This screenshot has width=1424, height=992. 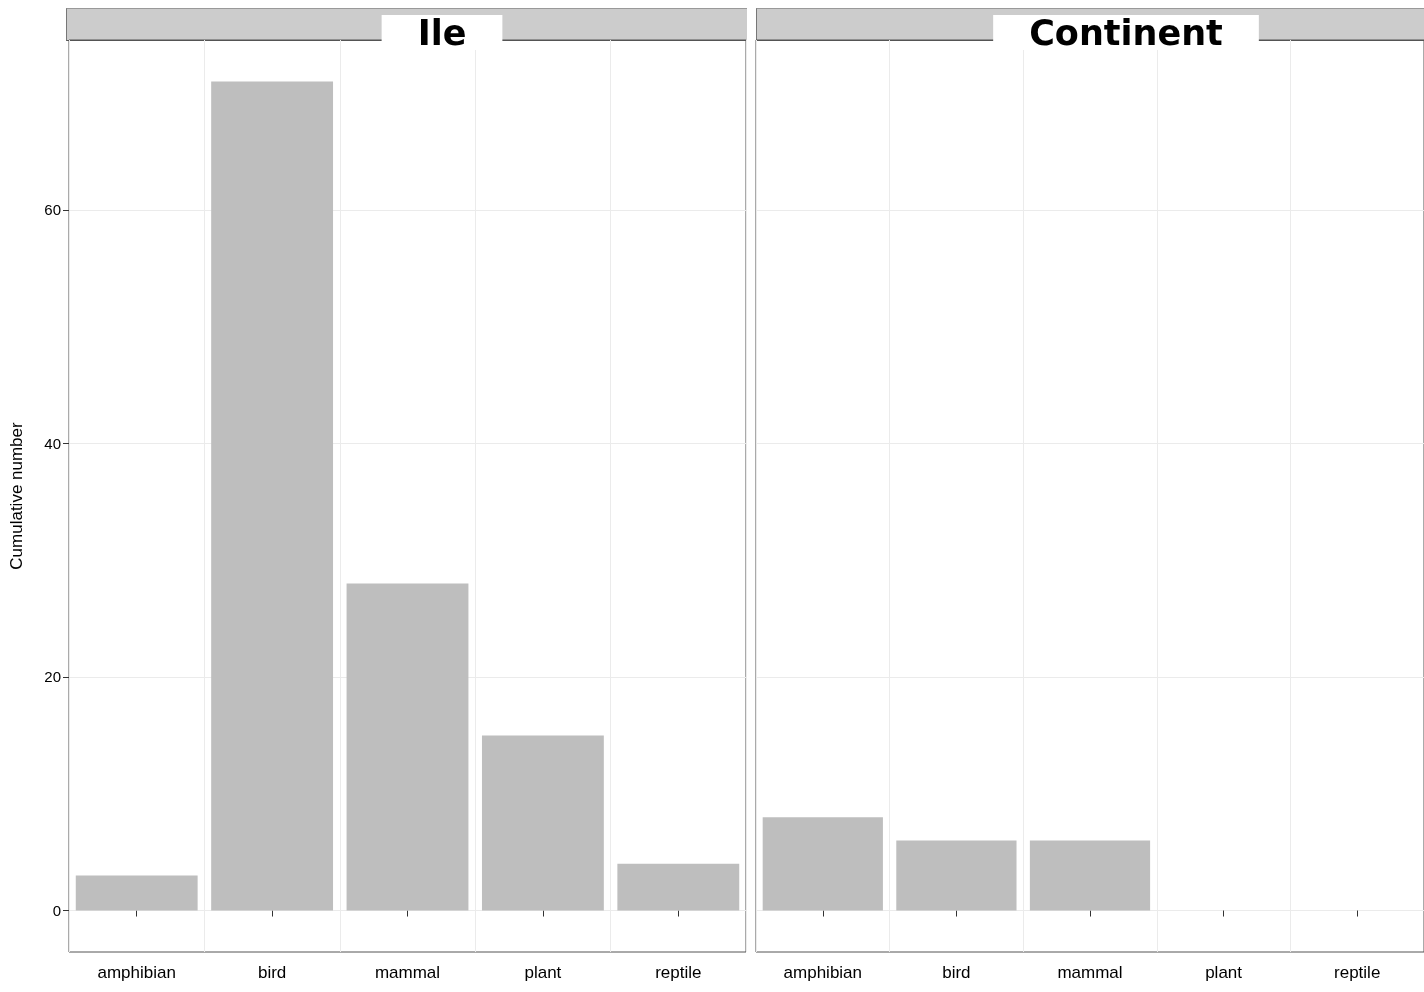 I want to click on chart-title: Ile, so click(x=442, y=32).